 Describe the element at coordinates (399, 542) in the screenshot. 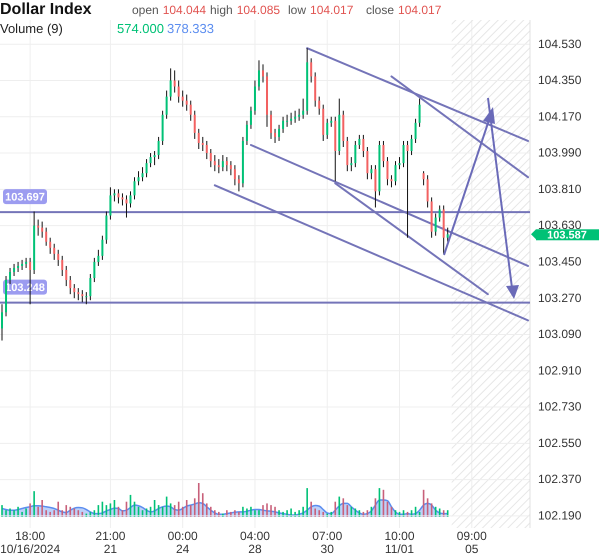

I see `x-tick-label: 10:00 11/01` at that location.